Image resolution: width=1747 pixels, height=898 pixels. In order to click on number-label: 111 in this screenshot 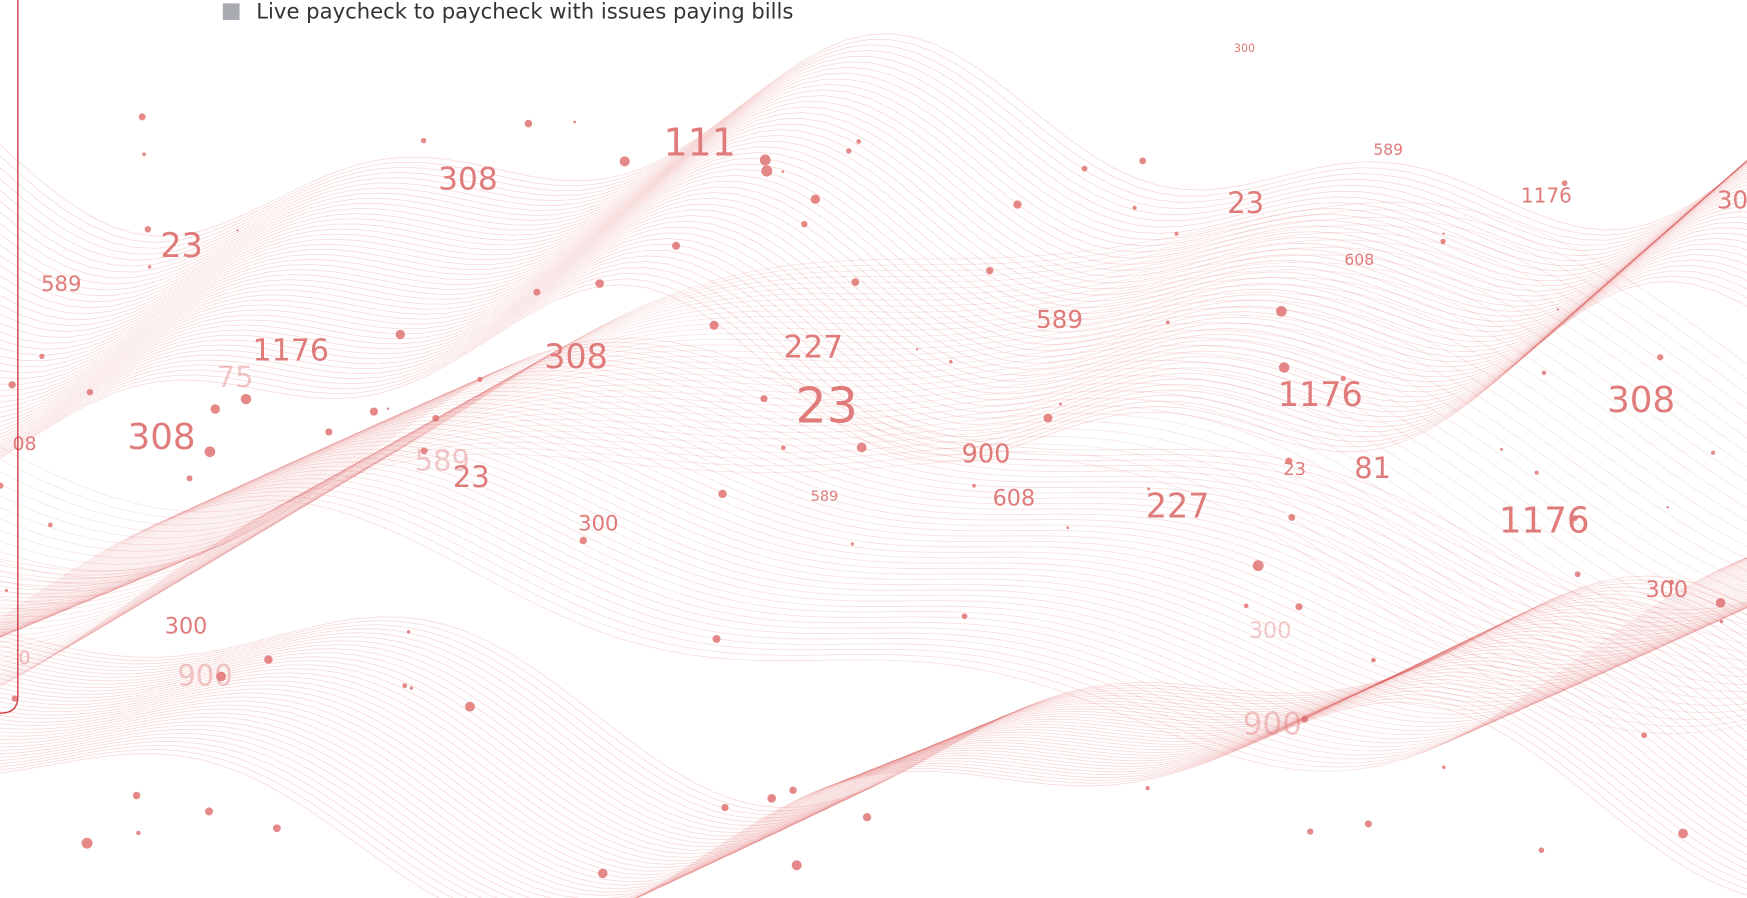, I will do `click(700, 142)`.